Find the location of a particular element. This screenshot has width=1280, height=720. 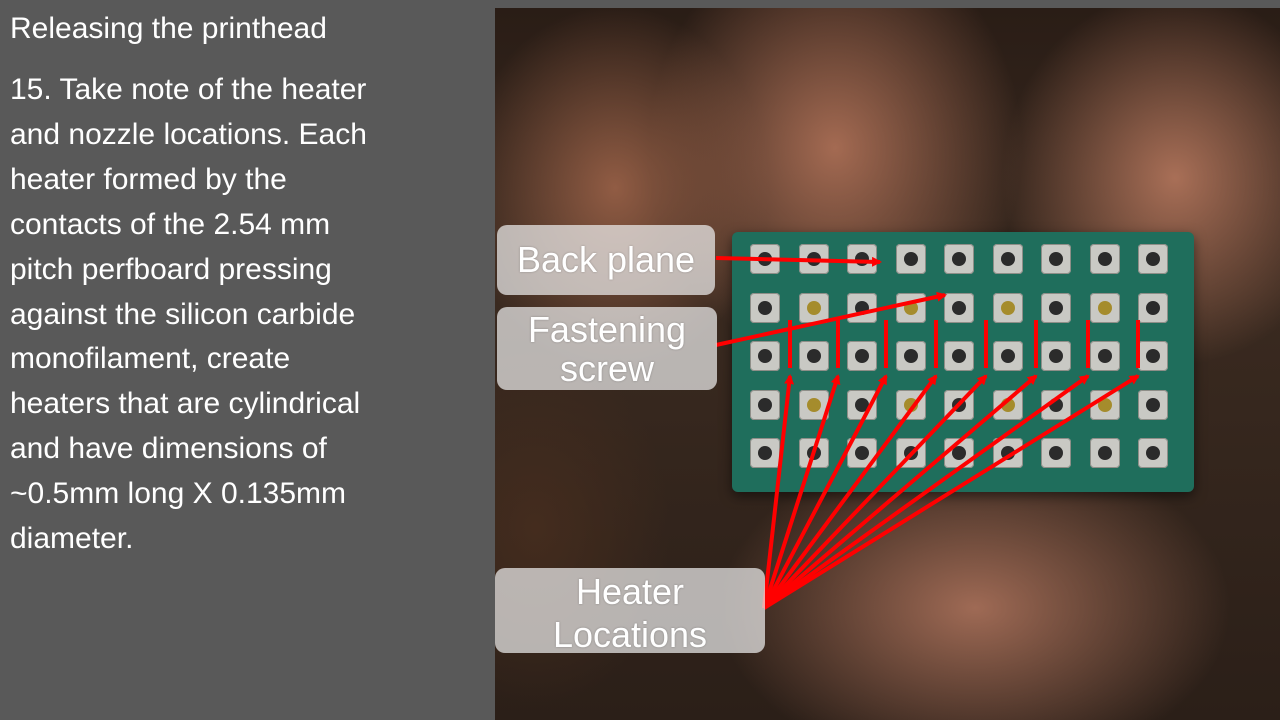

heater-arrows is located at coordinates (951, 492).